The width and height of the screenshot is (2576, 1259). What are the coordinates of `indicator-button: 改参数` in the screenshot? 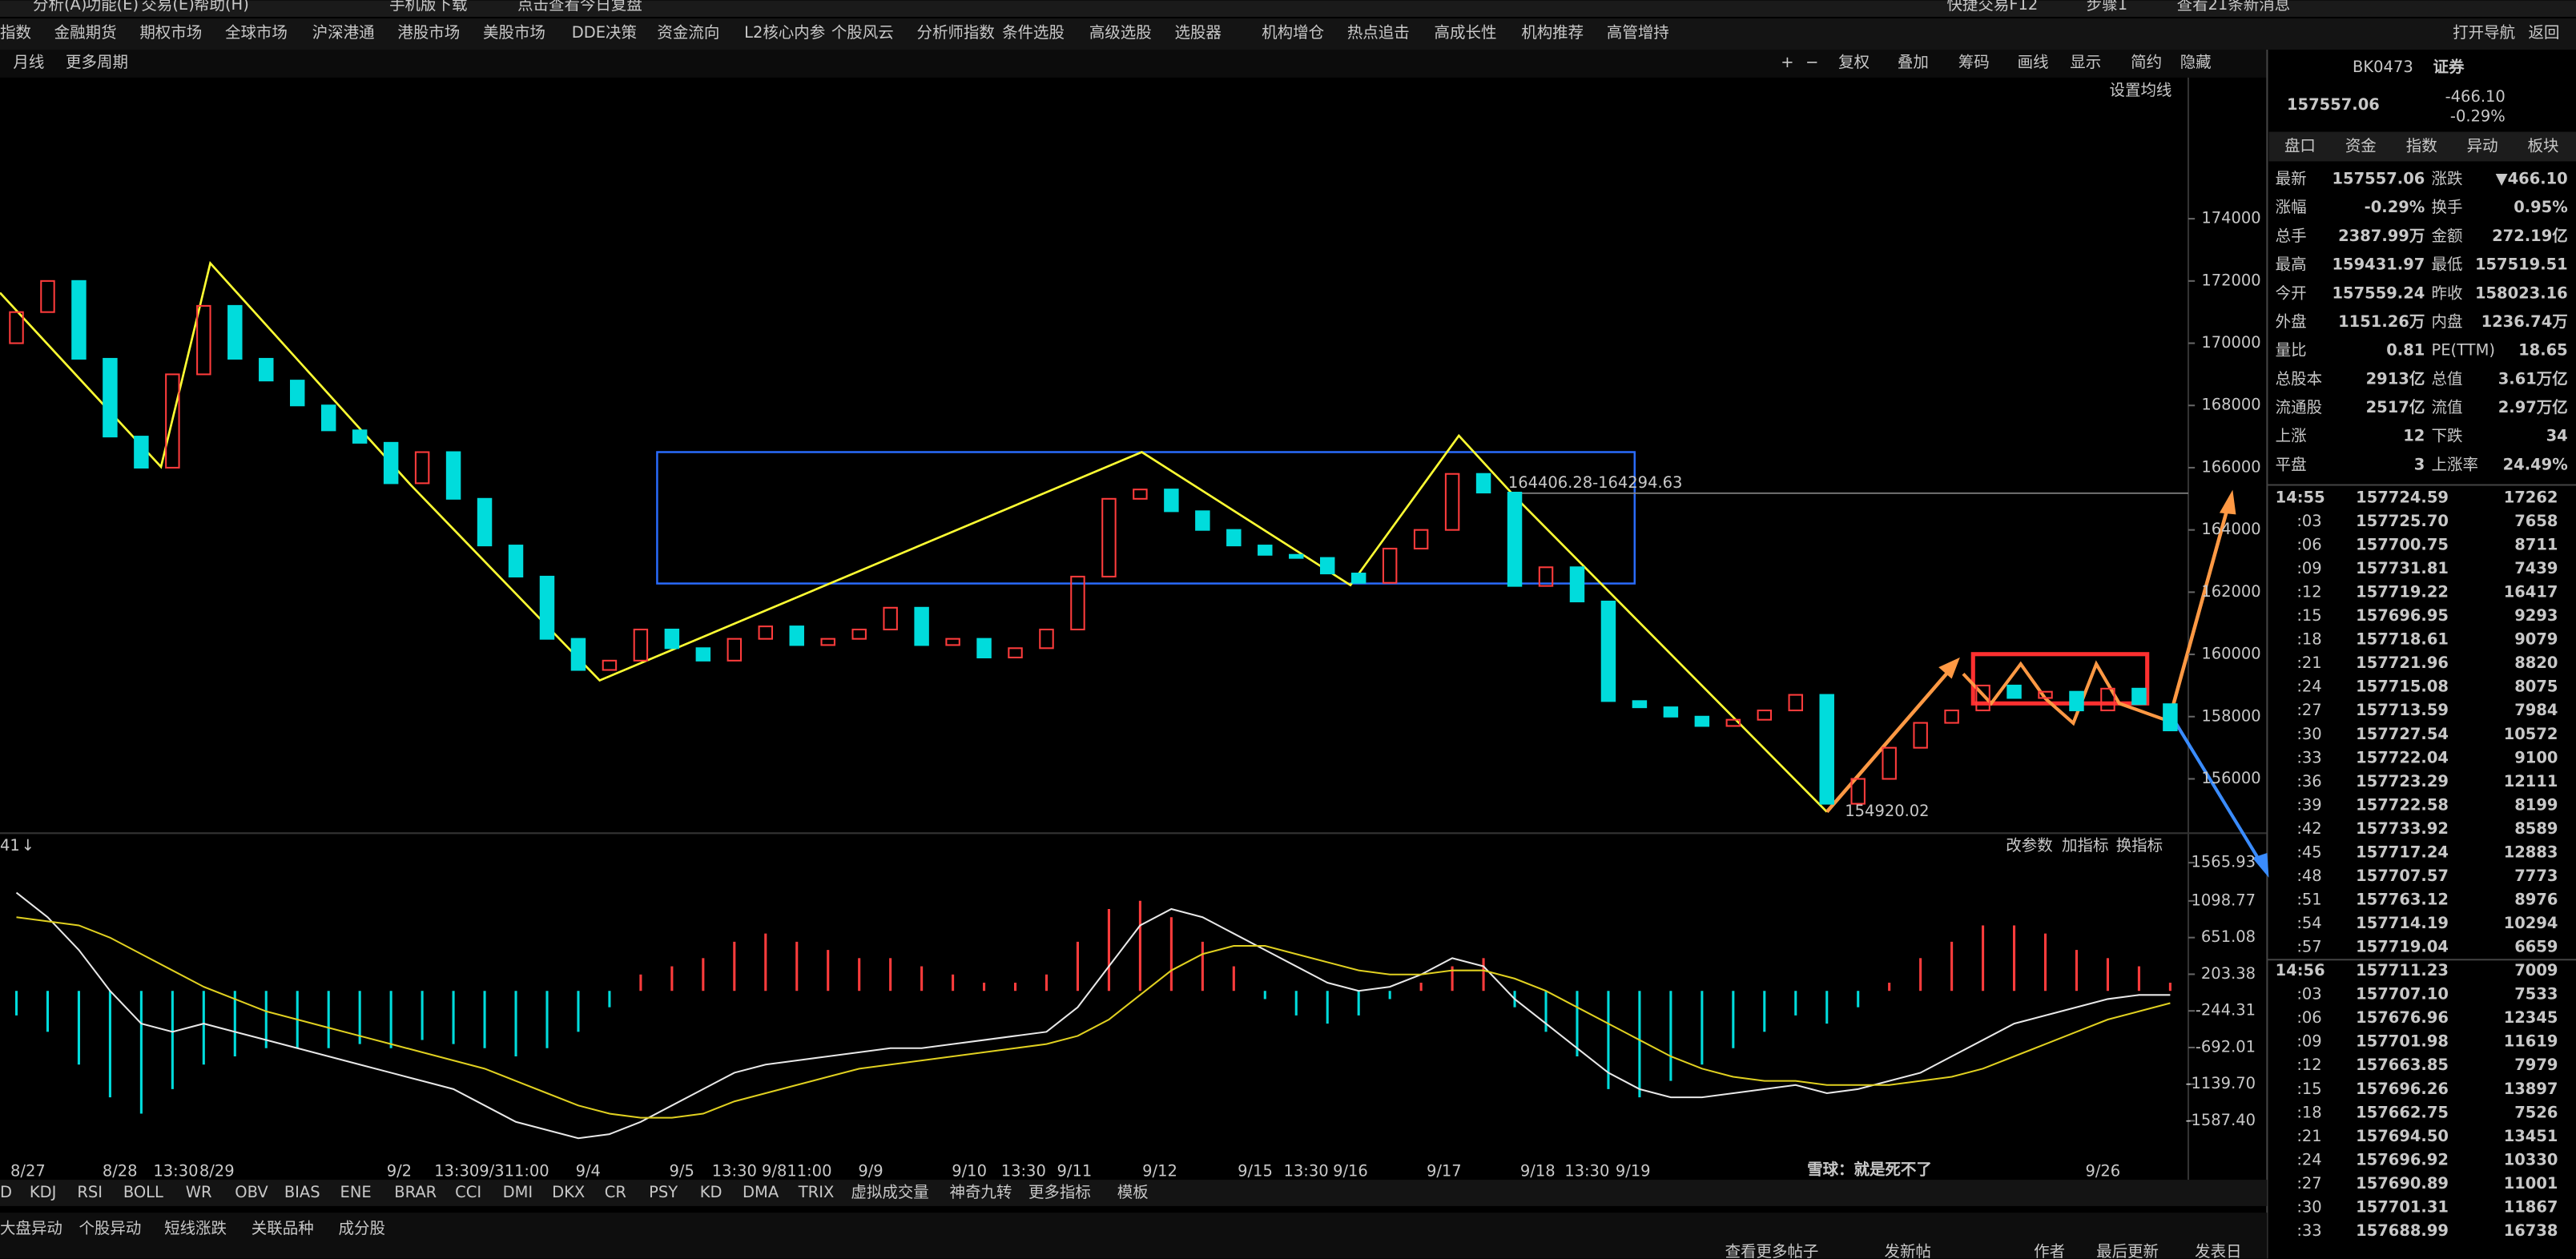 It's located at (2029, 845).